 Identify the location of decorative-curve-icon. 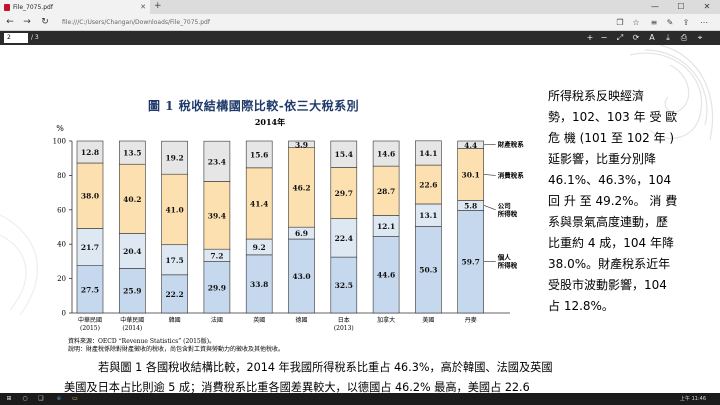
(19, 265).